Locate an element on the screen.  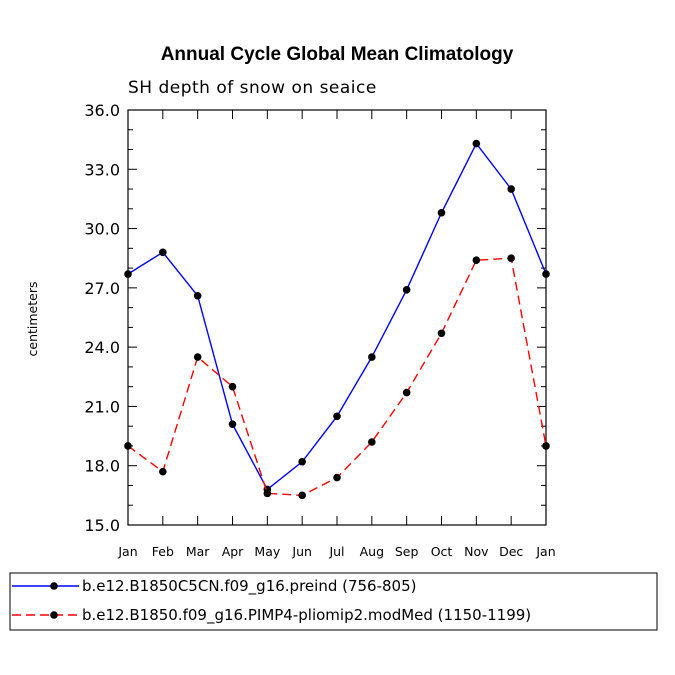
y-tick-label: 36.0 is located at coordinates (102, 110).